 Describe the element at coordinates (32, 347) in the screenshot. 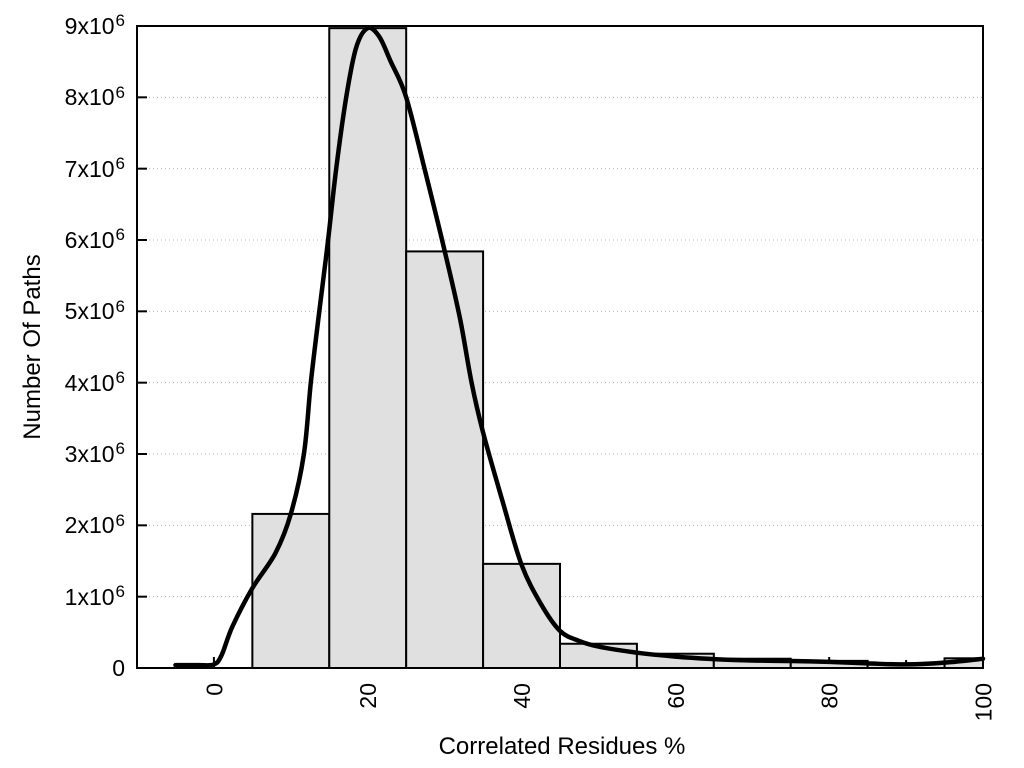

I see `y-axis-title: Number Of Paths` at that location.